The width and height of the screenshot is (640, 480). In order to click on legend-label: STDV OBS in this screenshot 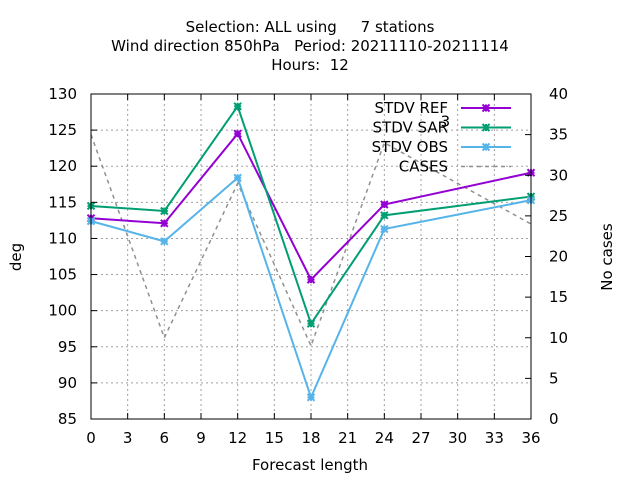, I will do `click(410, 147)`.